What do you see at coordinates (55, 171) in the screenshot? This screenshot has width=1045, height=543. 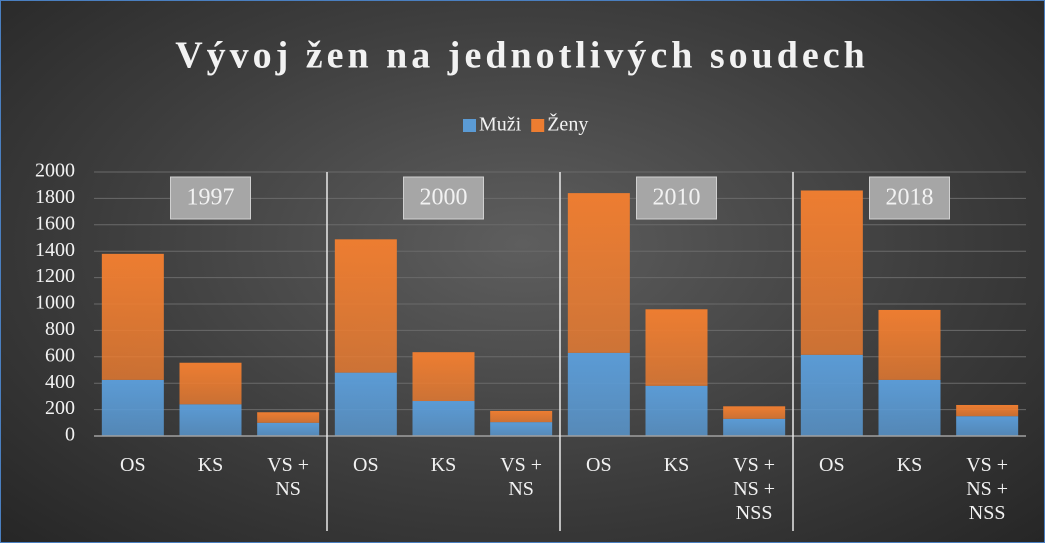 I see `y-tick-label: 2000` at bounding box center [55, 171].